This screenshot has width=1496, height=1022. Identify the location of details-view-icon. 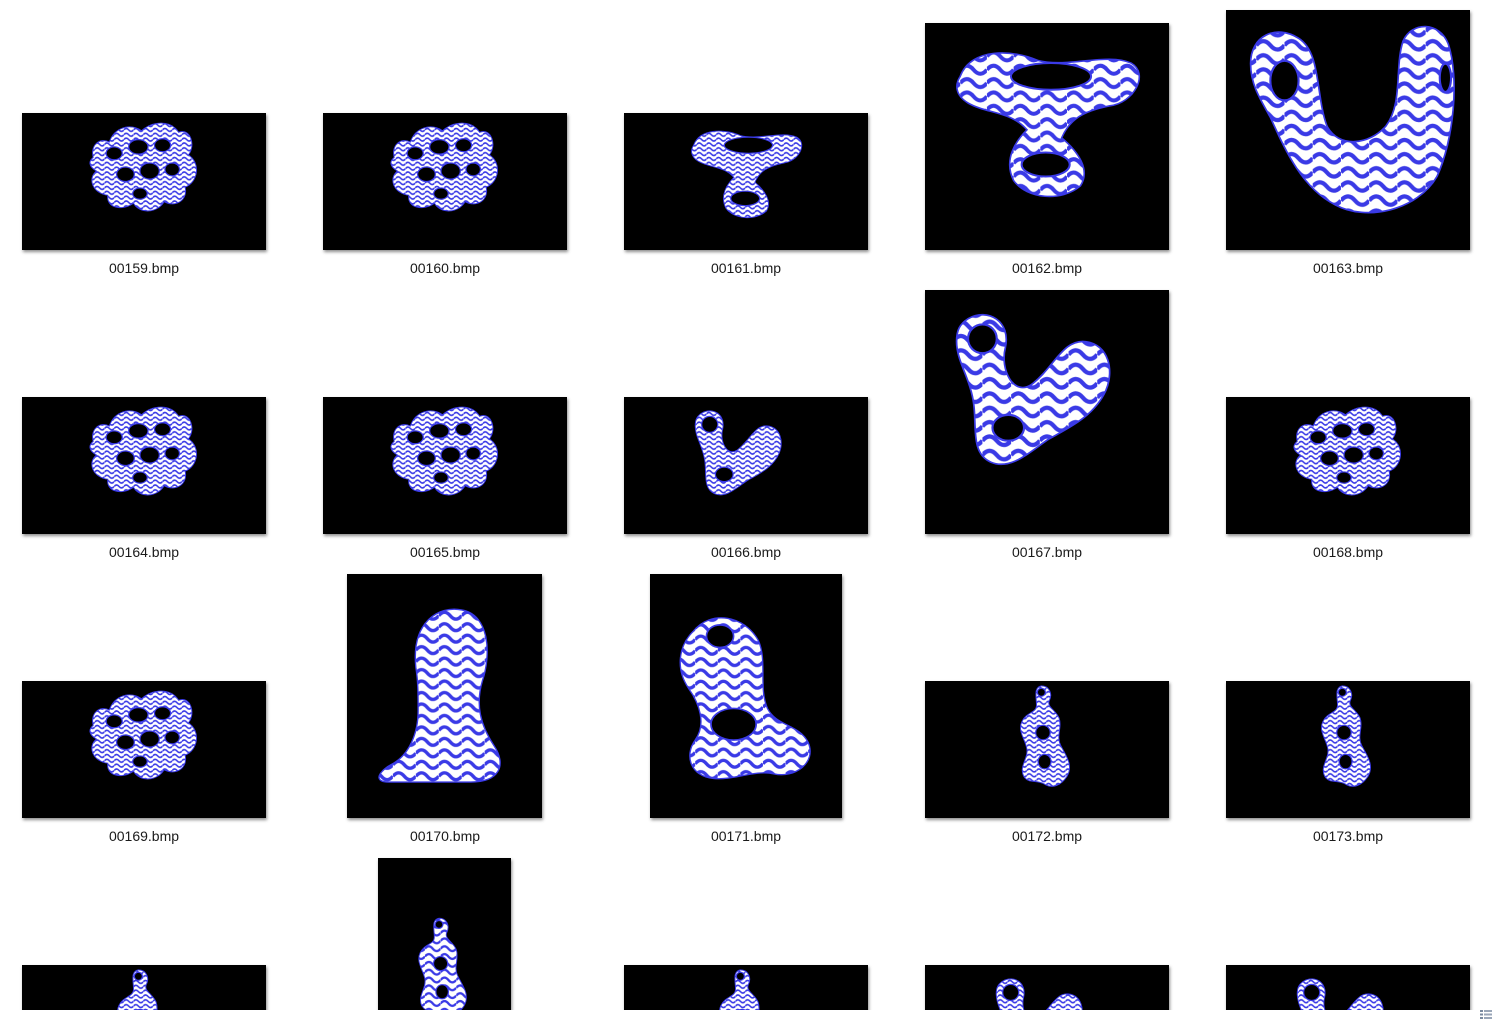
(1486, 1014).